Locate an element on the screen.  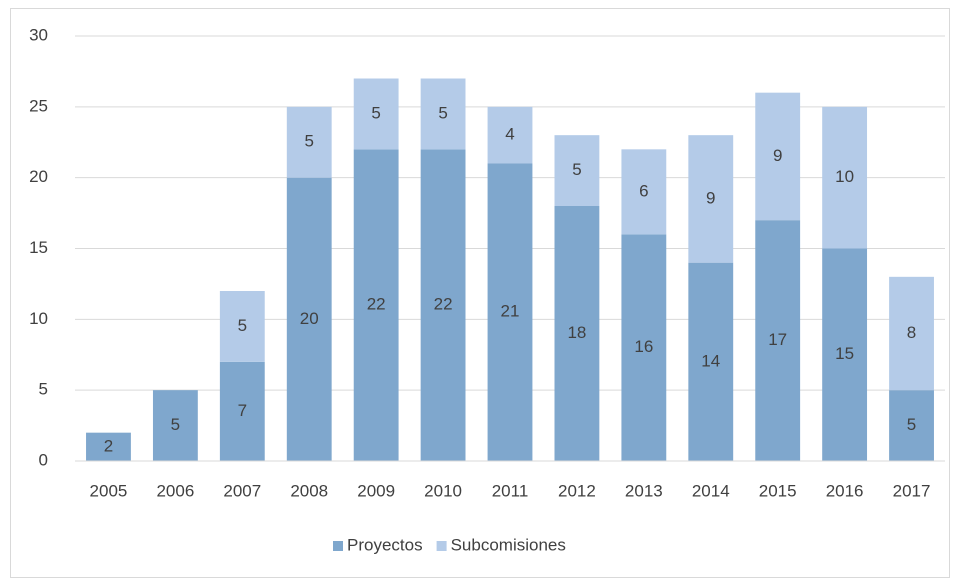
x-tick-label: 2011 is located at coordinates (510, 490).